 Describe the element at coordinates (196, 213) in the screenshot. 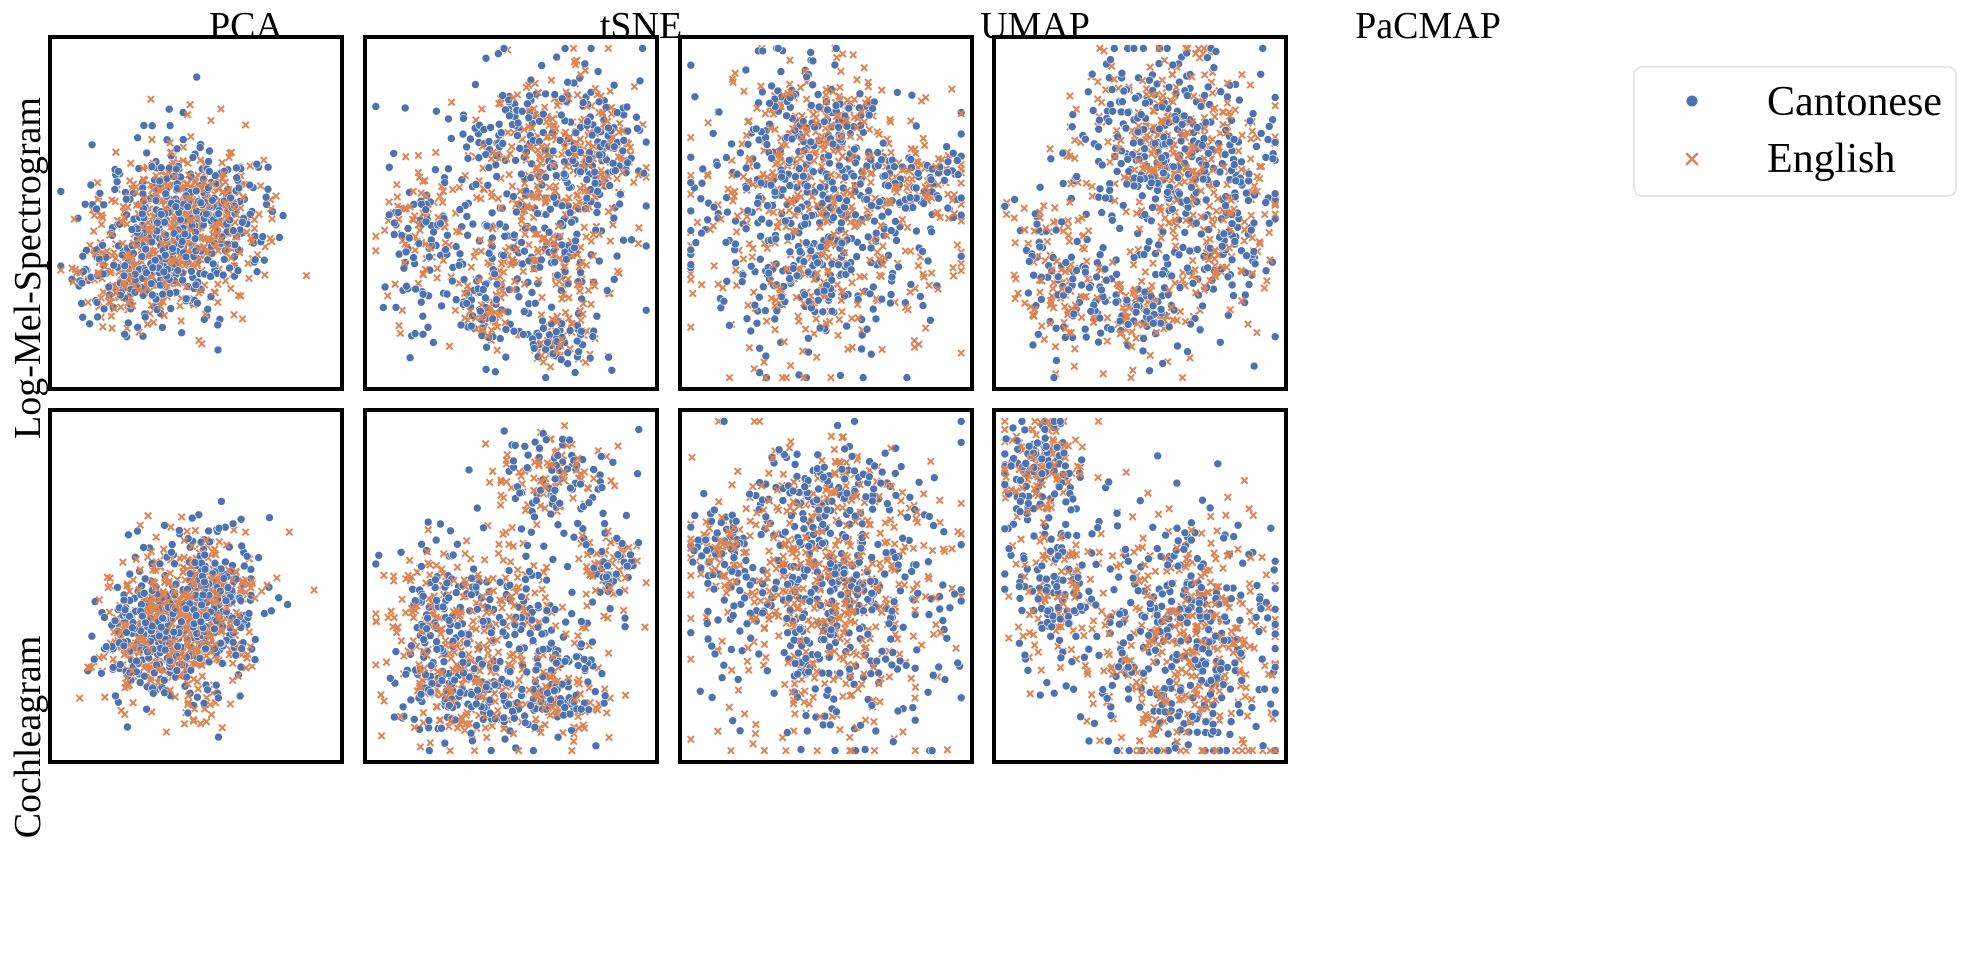

I see `panel-log-mel-spectrogram-pca` at that location.